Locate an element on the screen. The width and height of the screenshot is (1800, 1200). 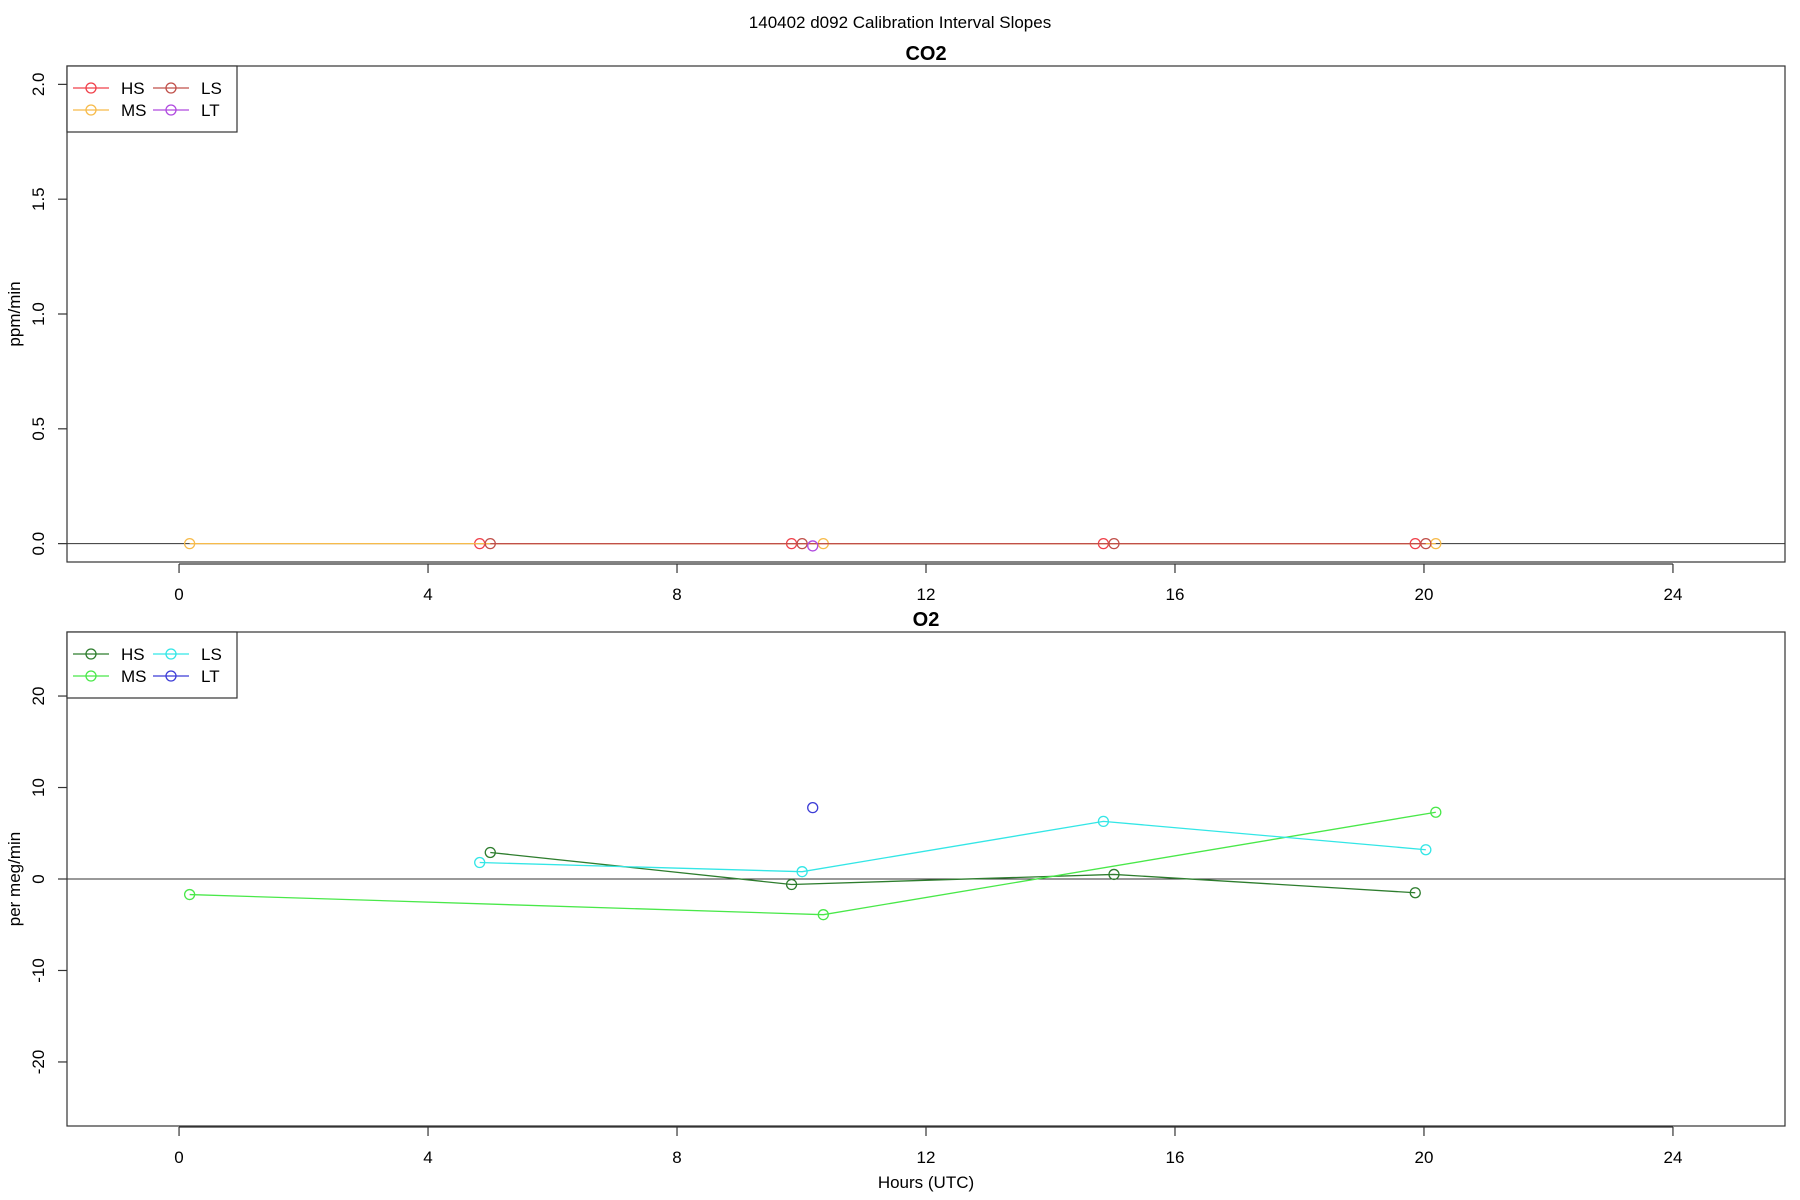
figure-title: 140402 d092 Calibration Interval Slopes is located at coordinates (900, 22).